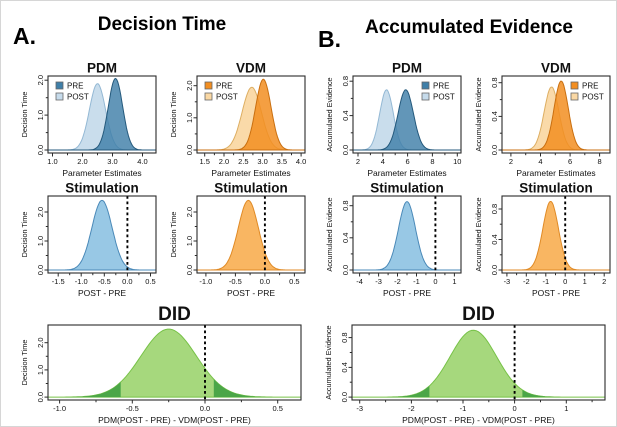 Image resolution: width=617 pixels, height=427 pixels. What do you see at coordinates (358, 161) in the screenshot?
I see `svg-text: 2` at bounding box center [358, 161].